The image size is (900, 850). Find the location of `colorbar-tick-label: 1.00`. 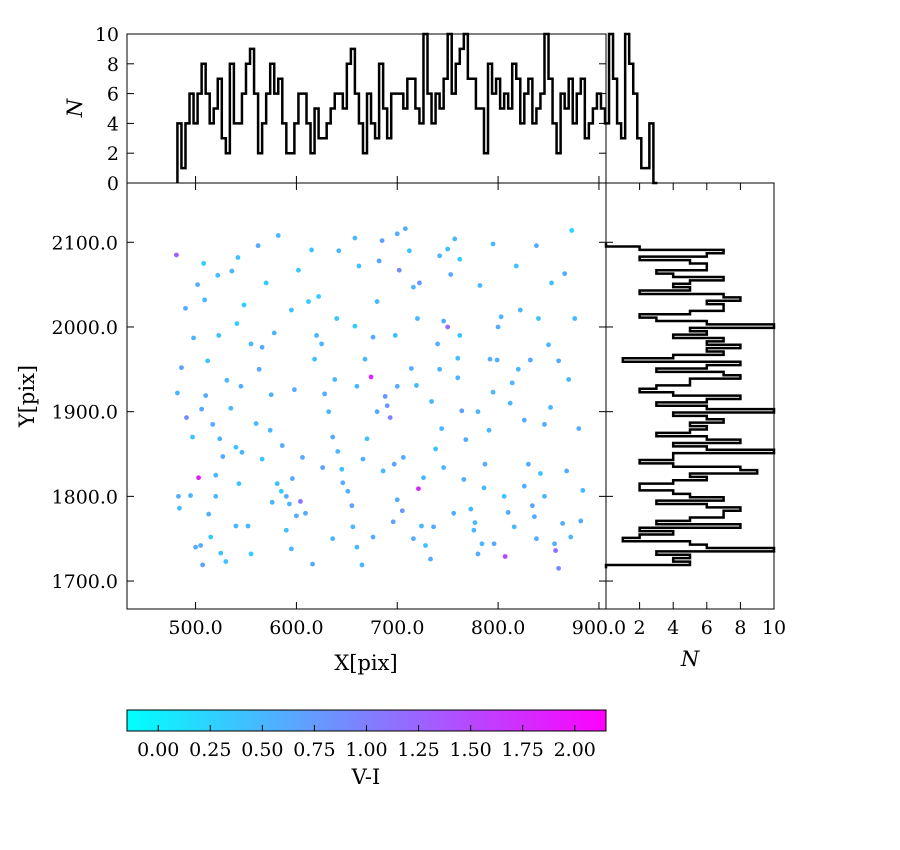

colorbar-tick-label: 1.00 is located at coordinates (366, 750).